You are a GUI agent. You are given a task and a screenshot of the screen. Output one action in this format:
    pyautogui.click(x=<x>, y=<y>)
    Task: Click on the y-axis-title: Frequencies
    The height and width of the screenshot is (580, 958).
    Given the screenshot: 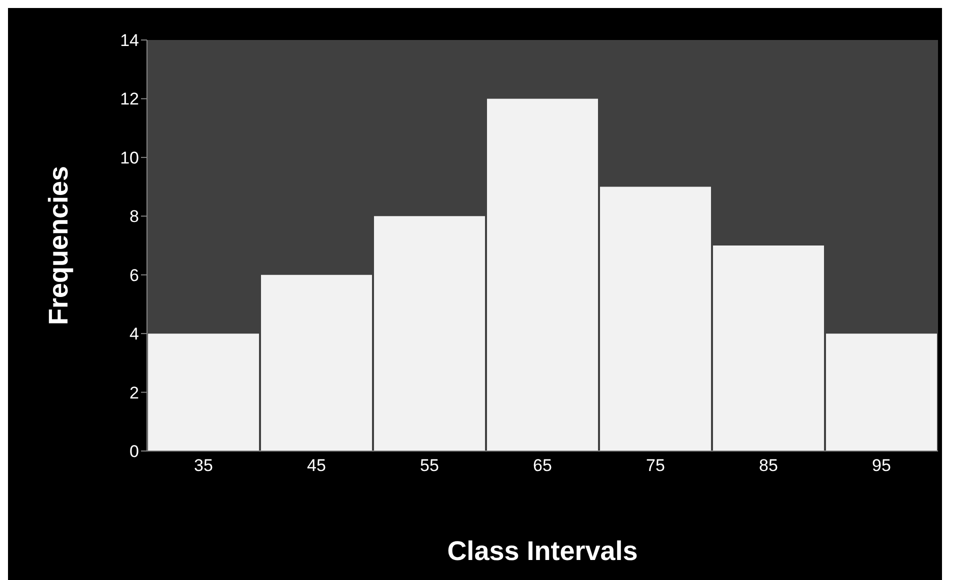 What is the action you would take?
    pyautogui.click(x=59, y=246)
    